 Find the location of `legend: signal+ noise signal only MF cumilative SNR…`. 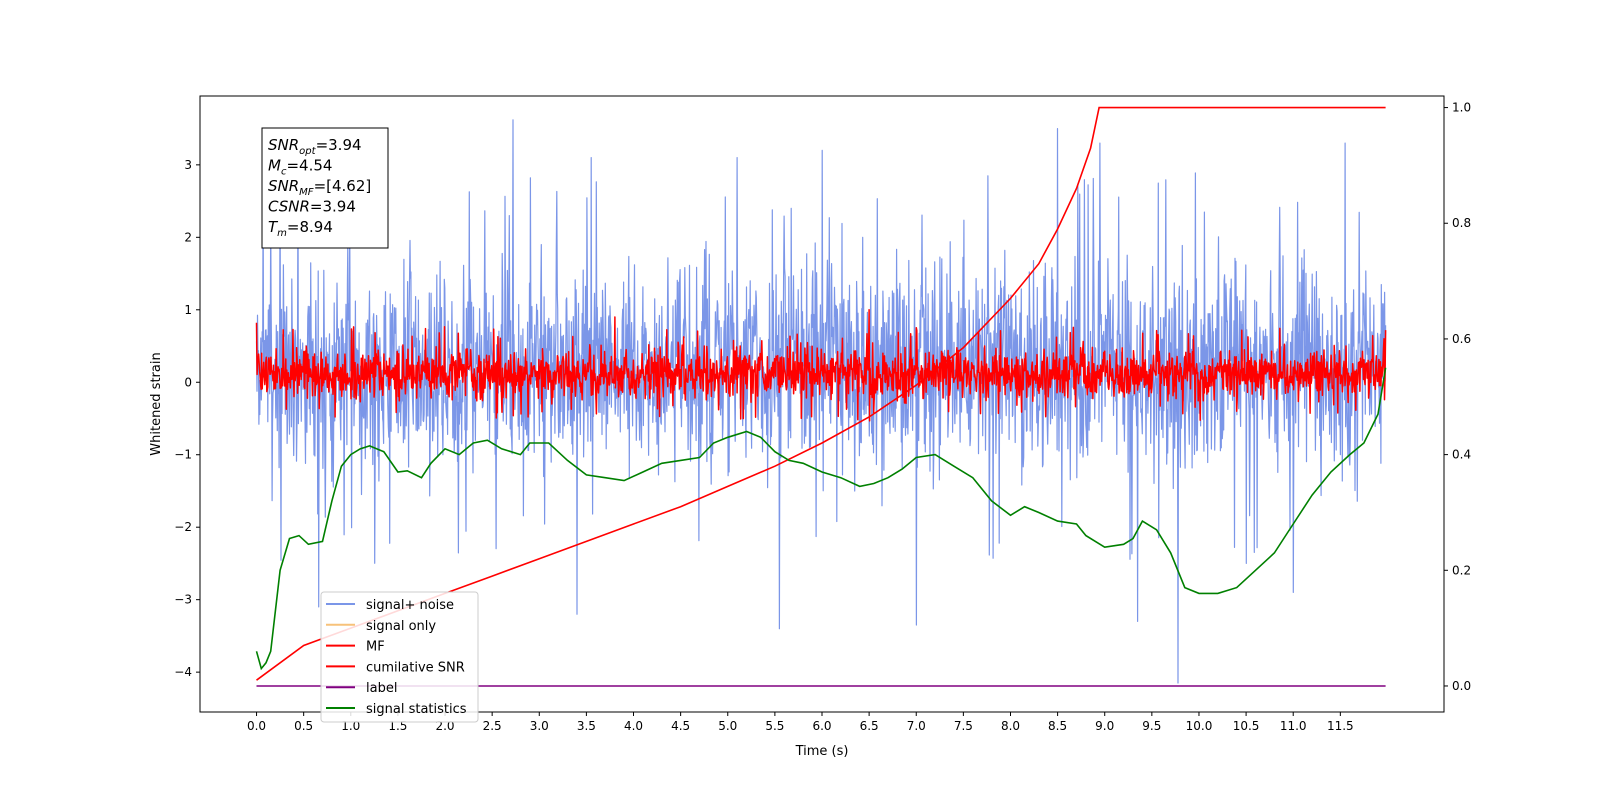

legend: signal+ noise signal only MF cumilative SNR… is located at coordinates (399, 657).